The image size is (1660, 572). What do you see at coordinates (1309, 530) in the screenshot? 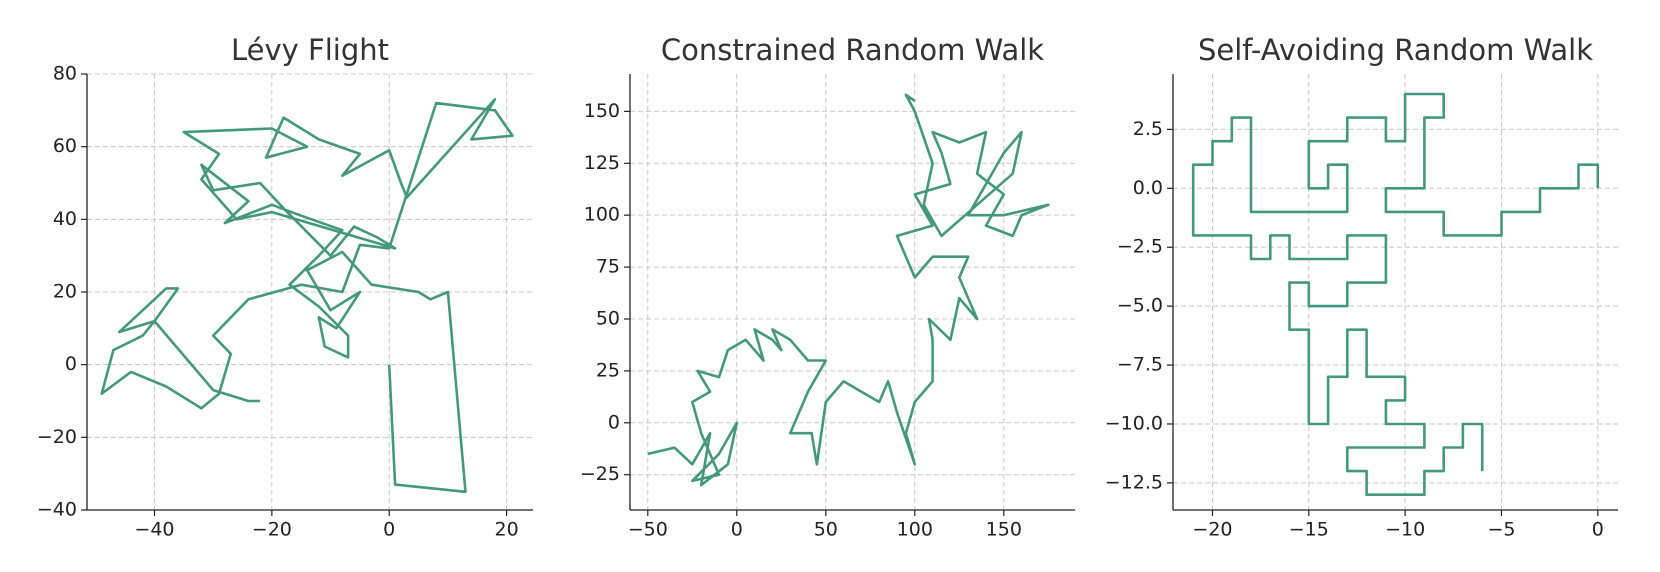
I see `x-tick-label: −15` at bounding box center [1309, 530].